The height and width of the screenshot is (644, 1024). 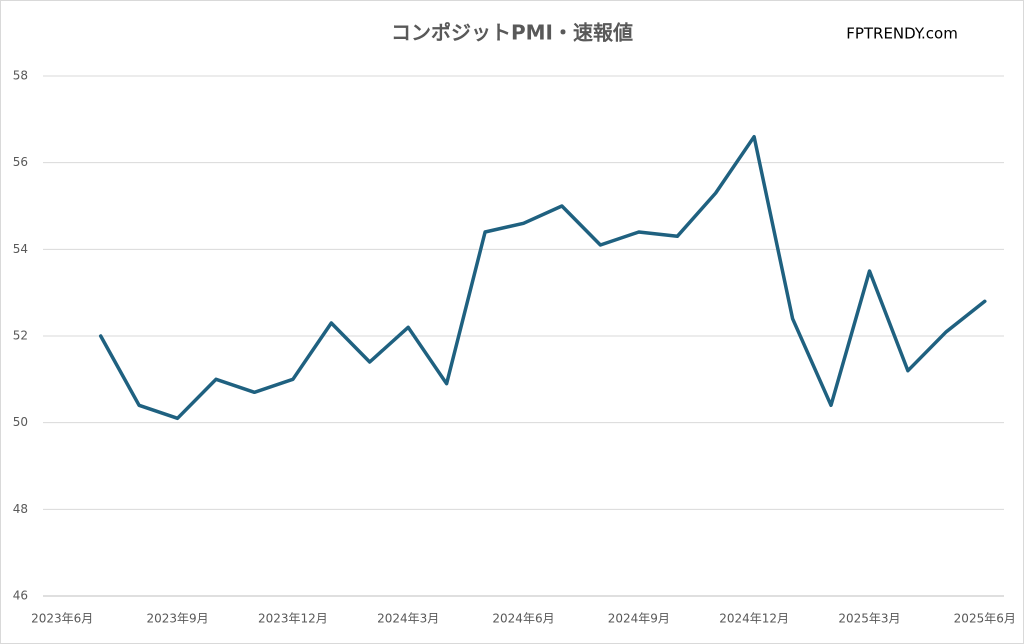 What do you see at coordinates (293, 619) in the screenshot?
I see `x-tick-label: 2023年12月` at bounding box center [293, 619].